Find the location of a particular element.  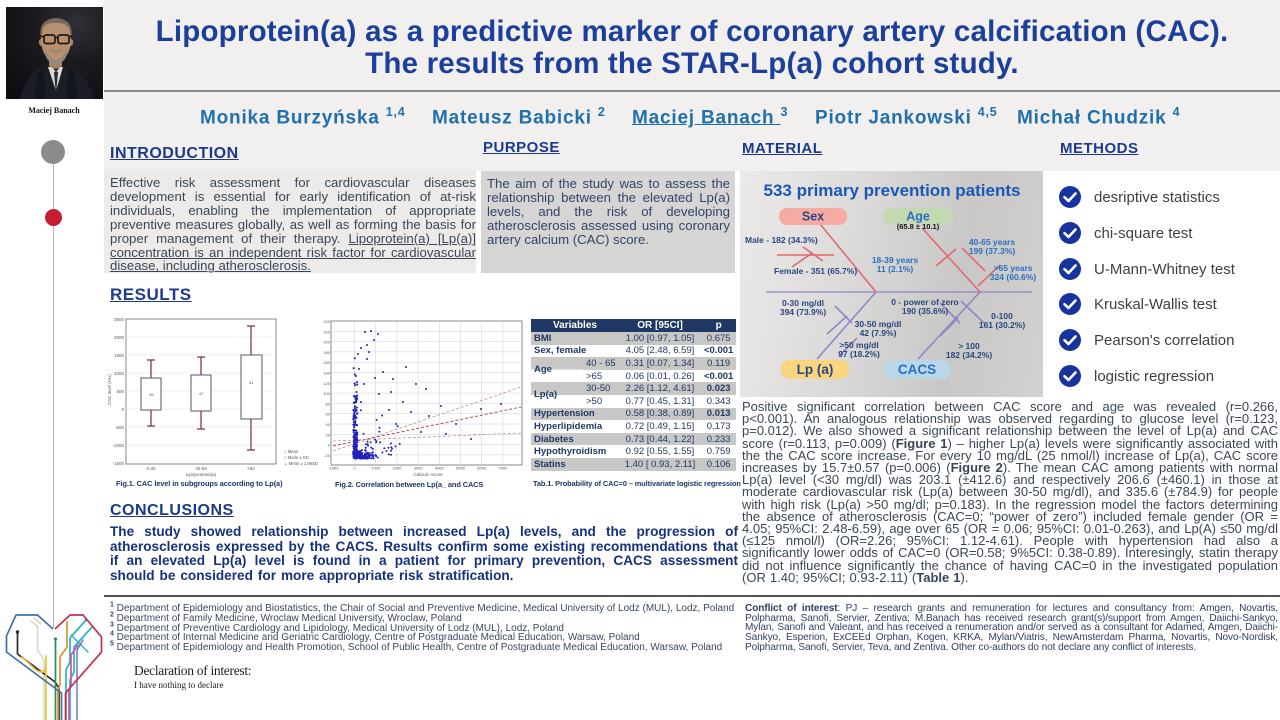

svg-text: 20 is located at coordinates (328, 434).